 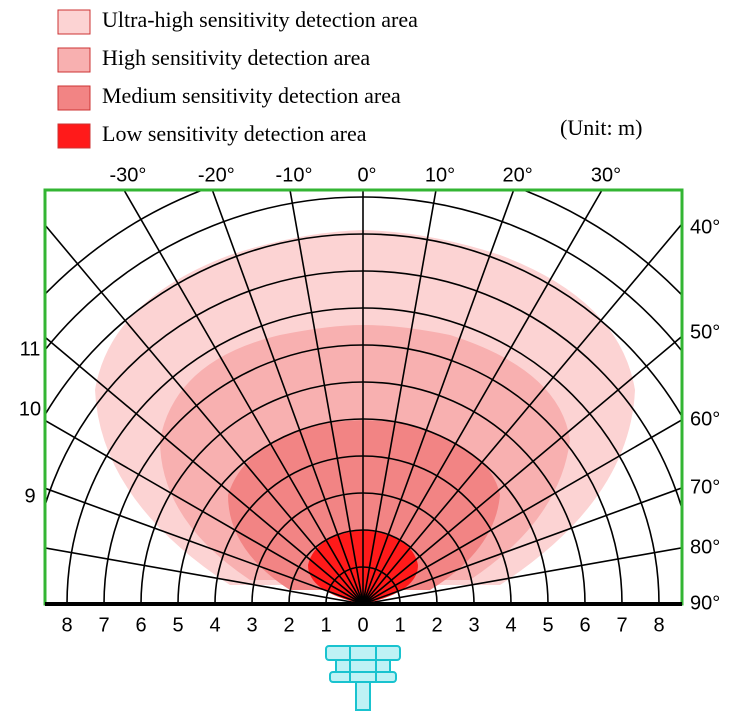 I want to click on unit-label: (Unit: m), so click(x=601, y=127).